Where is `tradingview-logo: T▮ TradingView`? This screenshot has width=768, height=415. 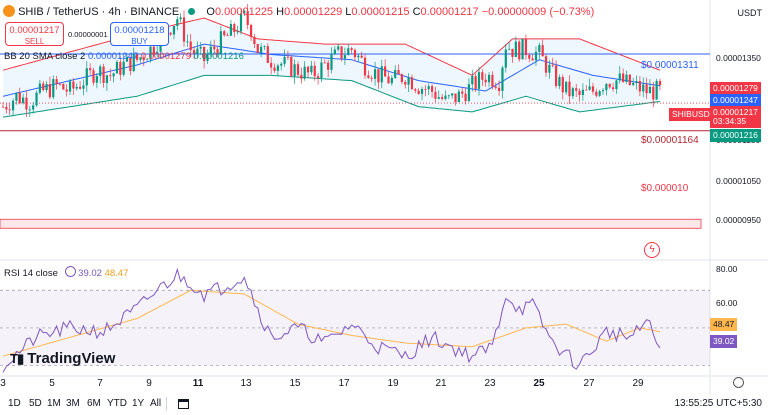 tradingview-logo: T▮ TradingView is located at coordinates (62, 358).